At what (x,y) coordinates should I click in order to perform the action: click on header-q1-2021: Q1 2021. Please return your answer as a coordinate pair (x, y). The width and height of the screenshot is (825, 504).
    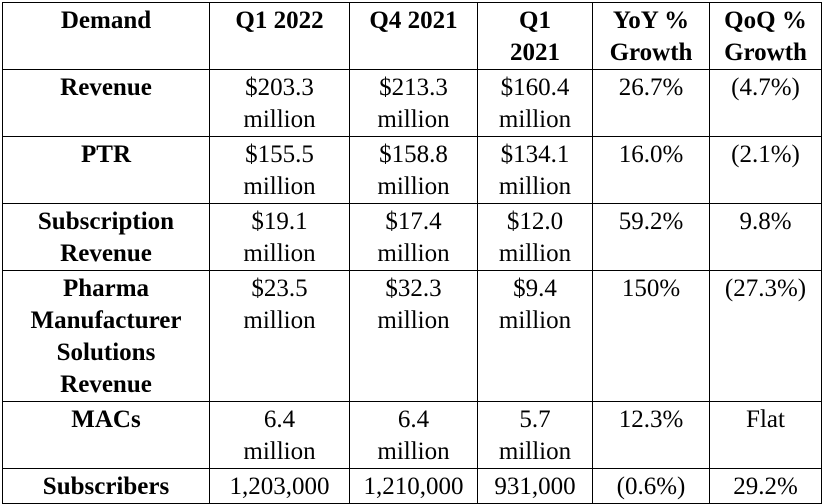
    Looking at the image, I should click on (535, 36).